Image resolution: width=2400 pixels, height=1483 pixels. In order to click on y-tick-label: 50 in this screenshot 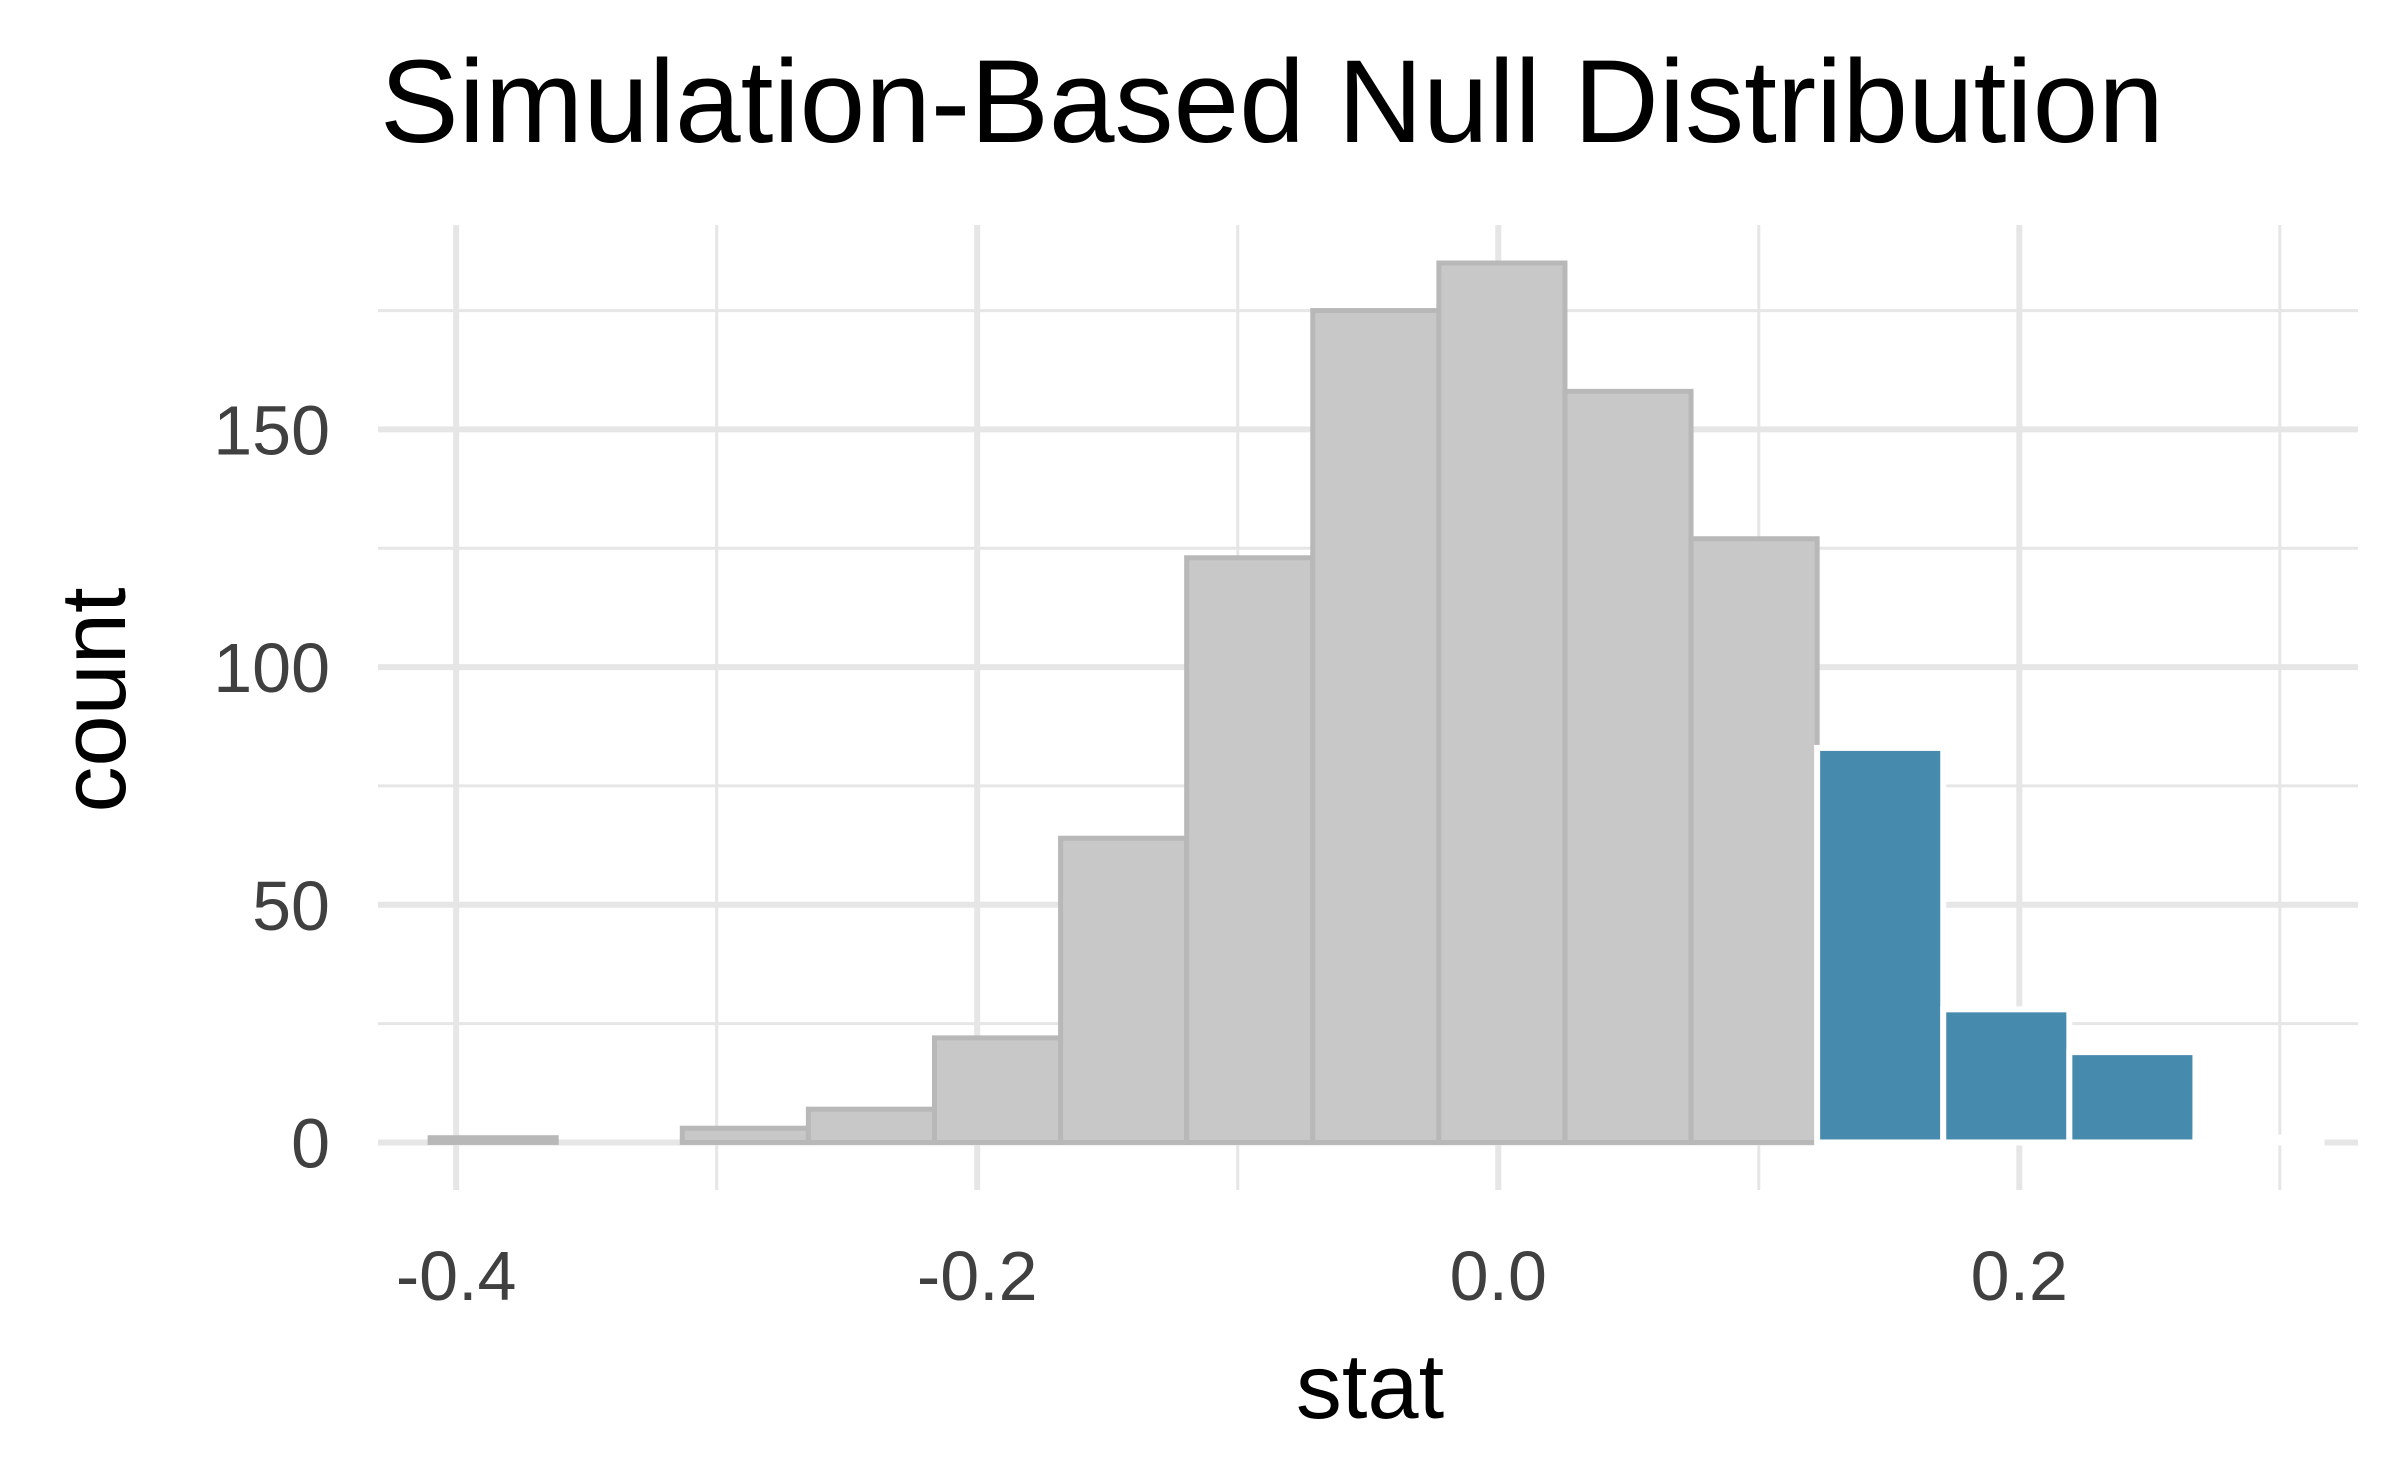, I will do `click(291, 906)`.